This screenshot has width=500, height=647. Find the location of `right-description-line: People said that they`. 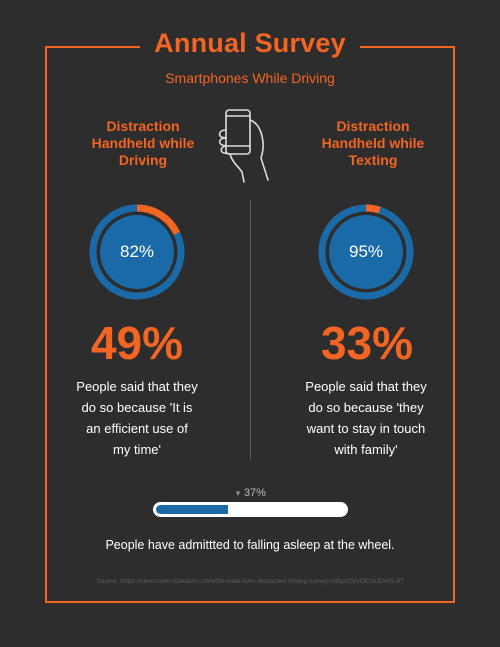

right-description-line: People said that they is located at coordinates (366, 386).